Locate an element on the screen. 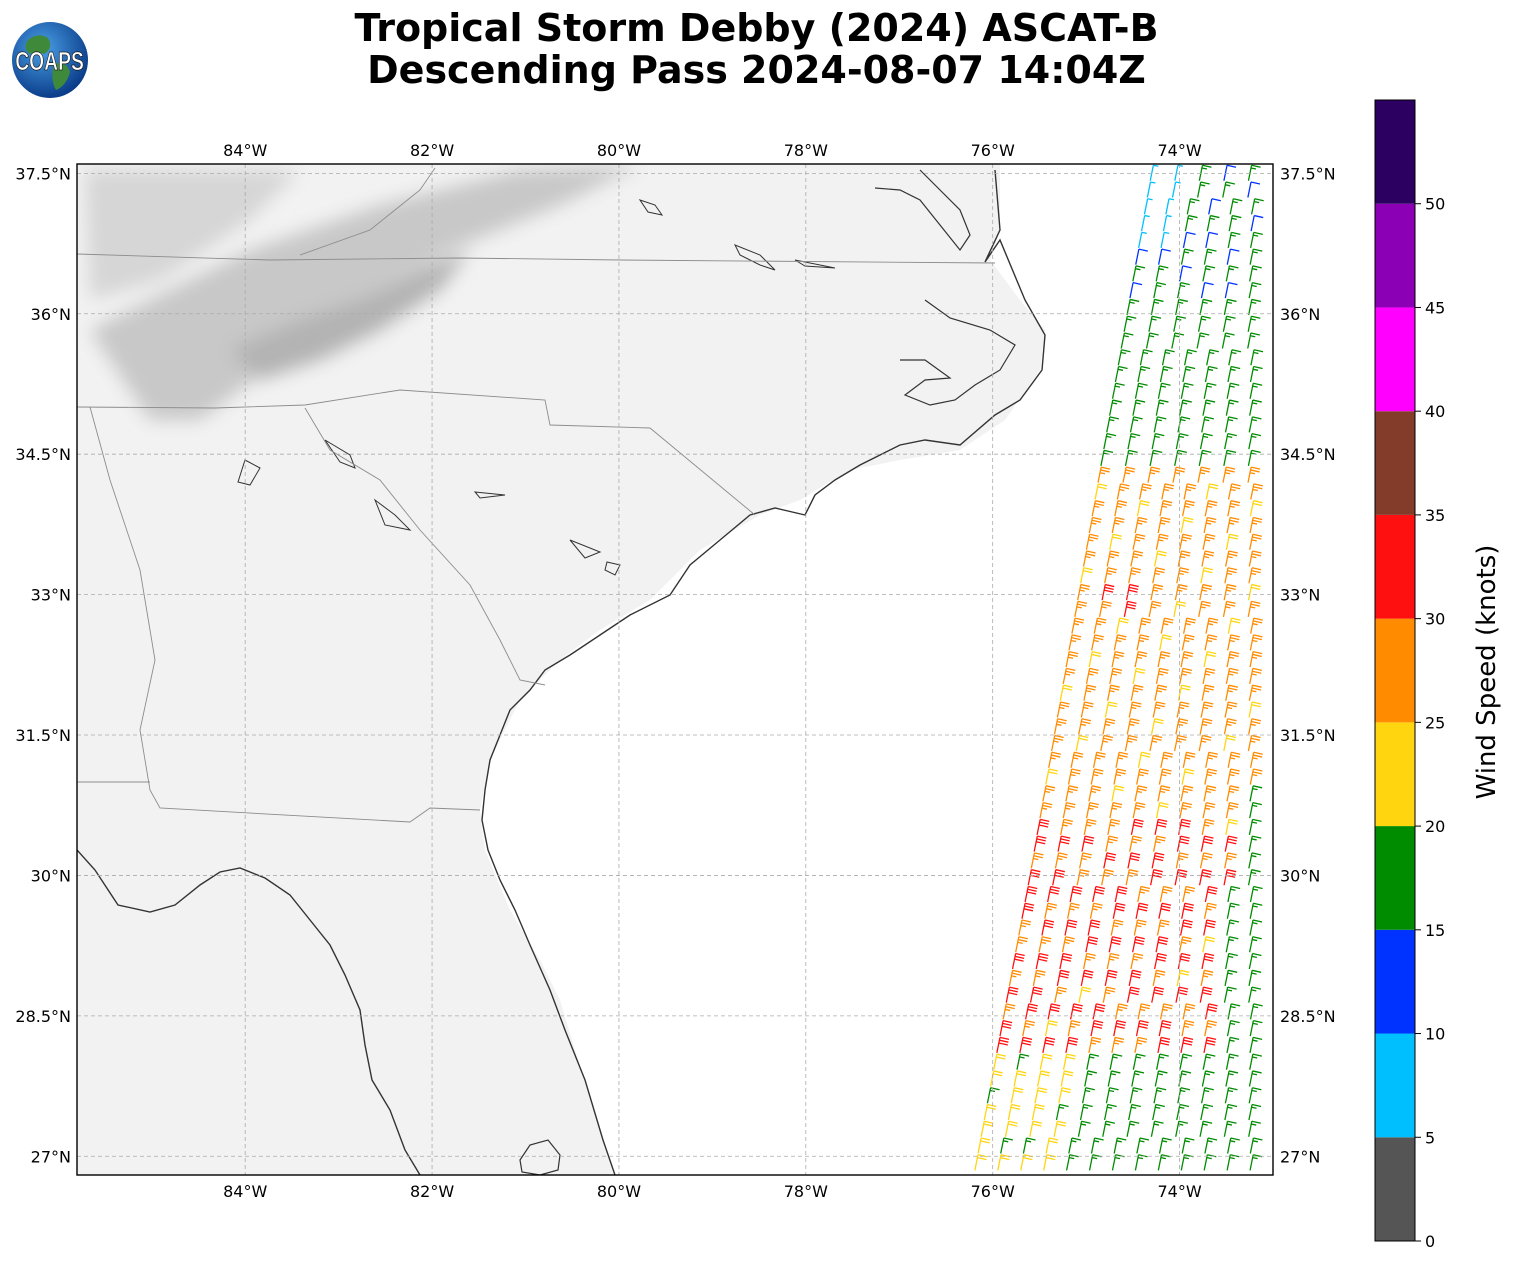 This screenshot has width=1513, height=1264. colorbar-frame is located at coordinates (1395, 670).